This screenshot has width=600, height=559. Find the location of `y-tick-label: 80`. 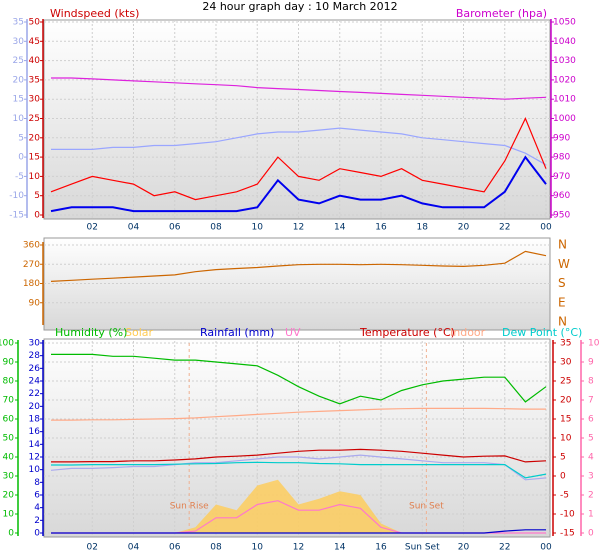

y-tick-label: 80 is located at coordinates (9, 382).